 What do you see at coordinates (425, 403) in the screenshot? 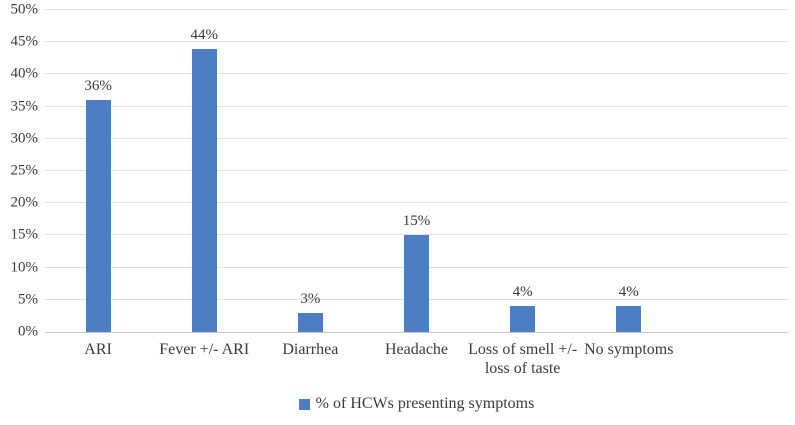
I see `legend-label: % of HCWs presenting symptoms` at bounding box center [425, 403].